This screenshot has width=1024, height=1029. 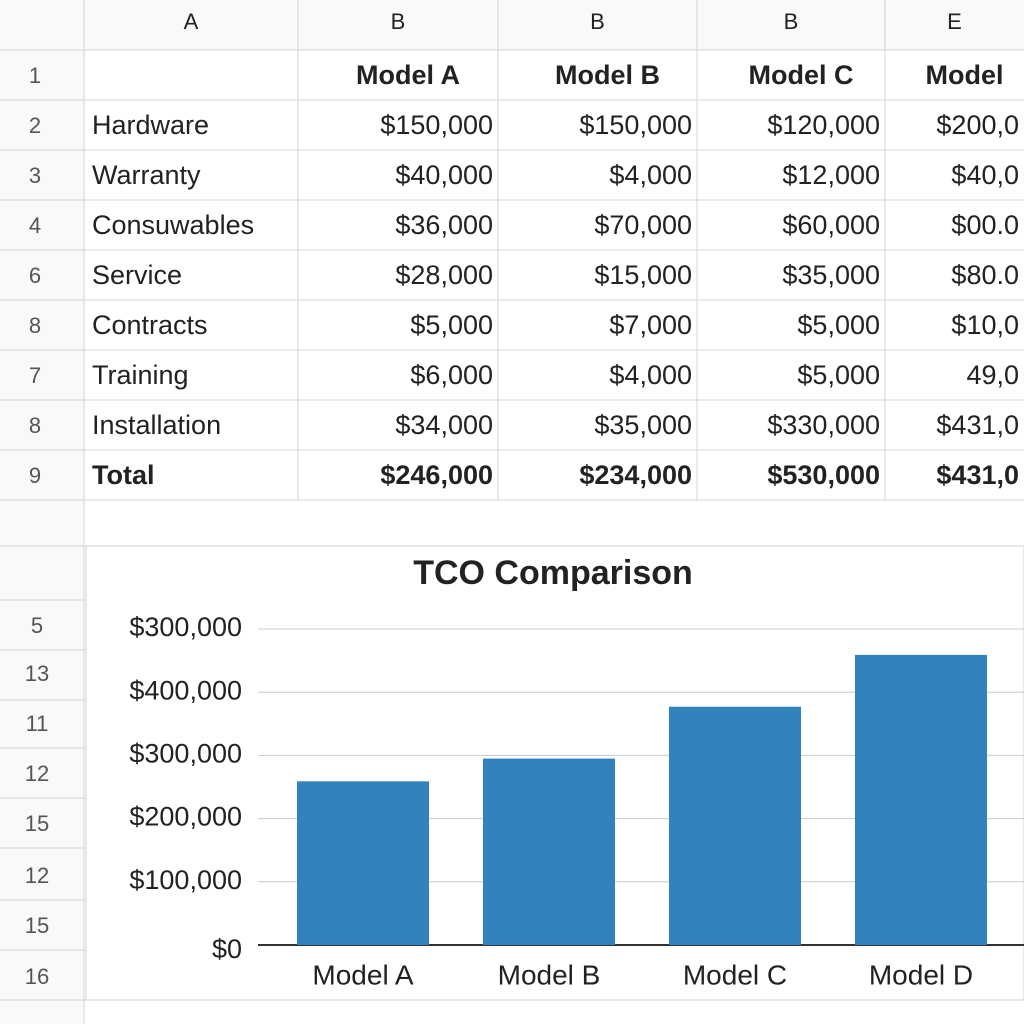 I want to click on row-number: 5, so click(x=37, y=625).